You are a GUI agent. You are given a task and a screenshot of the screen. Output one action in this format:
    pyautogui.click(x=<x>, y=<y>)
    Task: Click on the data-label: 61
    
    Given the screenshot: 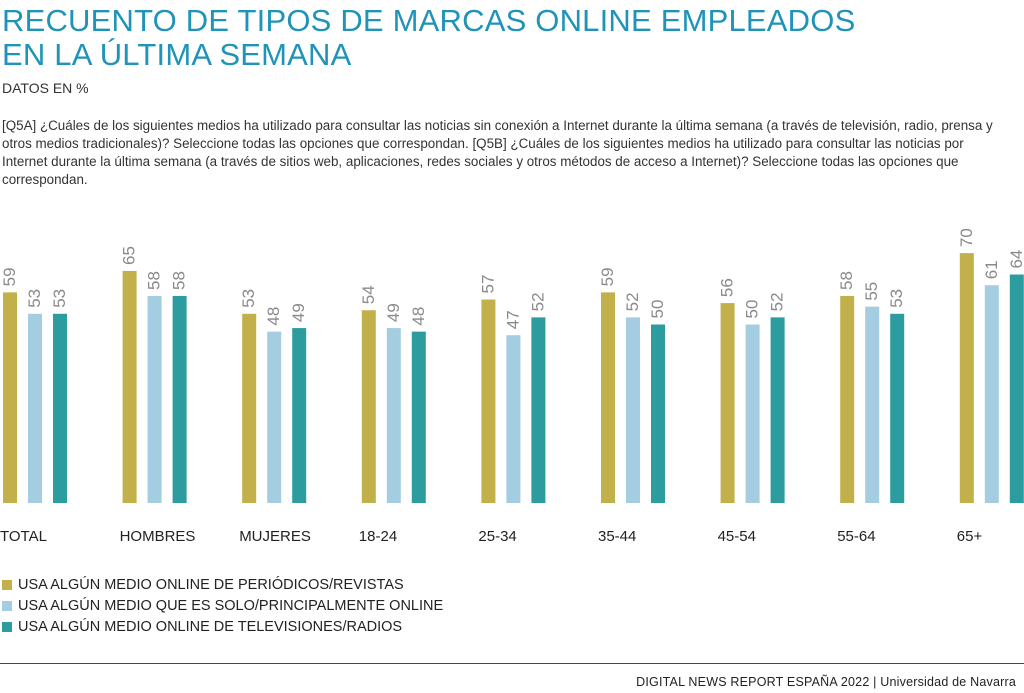 What is the action you would take?
    pyautogui.click(x=991, y=269)
    